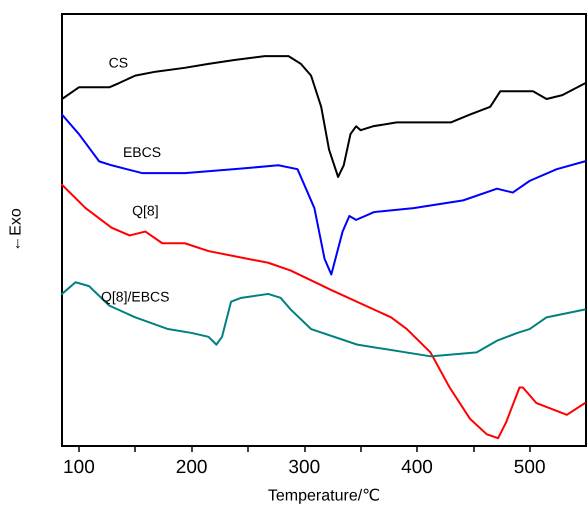 The image size is (587, 513). Describe the element at coordinates (192, 467) in the screenshot. I see `x-tick-label: 200` at that location.